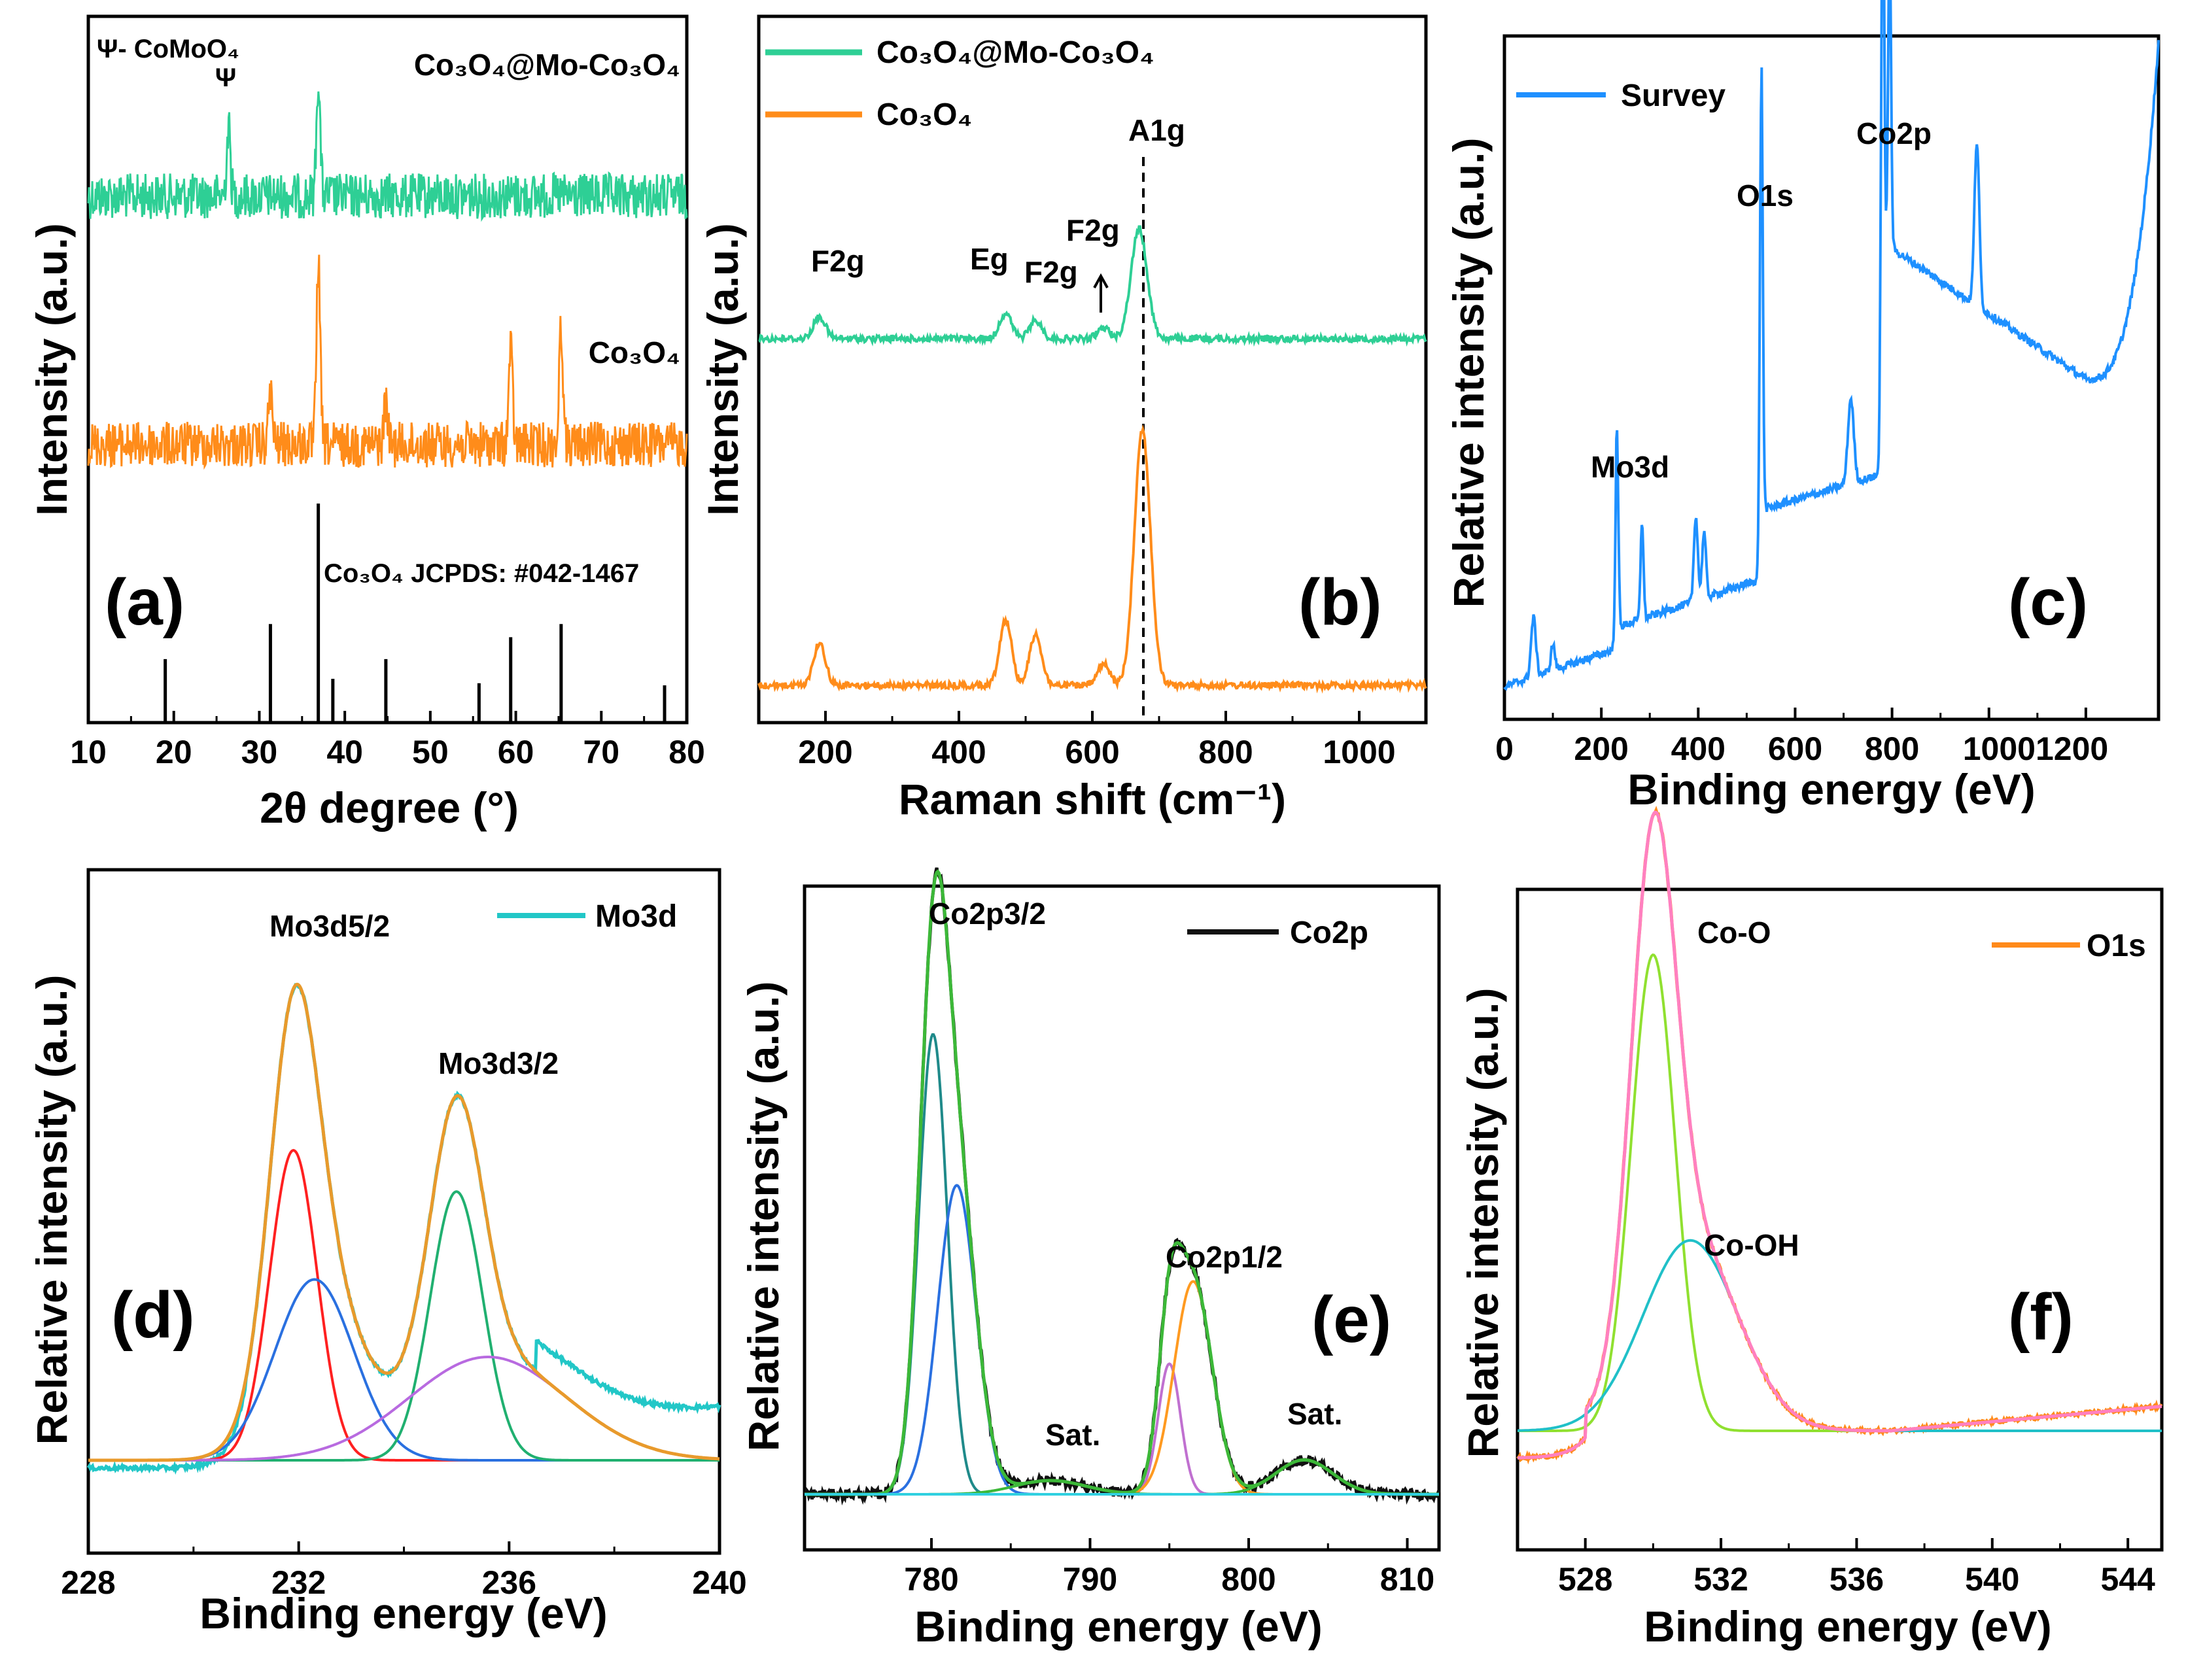 The image size is (2186, 1680). I want to click on panel-d-xlabel: Binding energy (eV), so click(403, 1613).